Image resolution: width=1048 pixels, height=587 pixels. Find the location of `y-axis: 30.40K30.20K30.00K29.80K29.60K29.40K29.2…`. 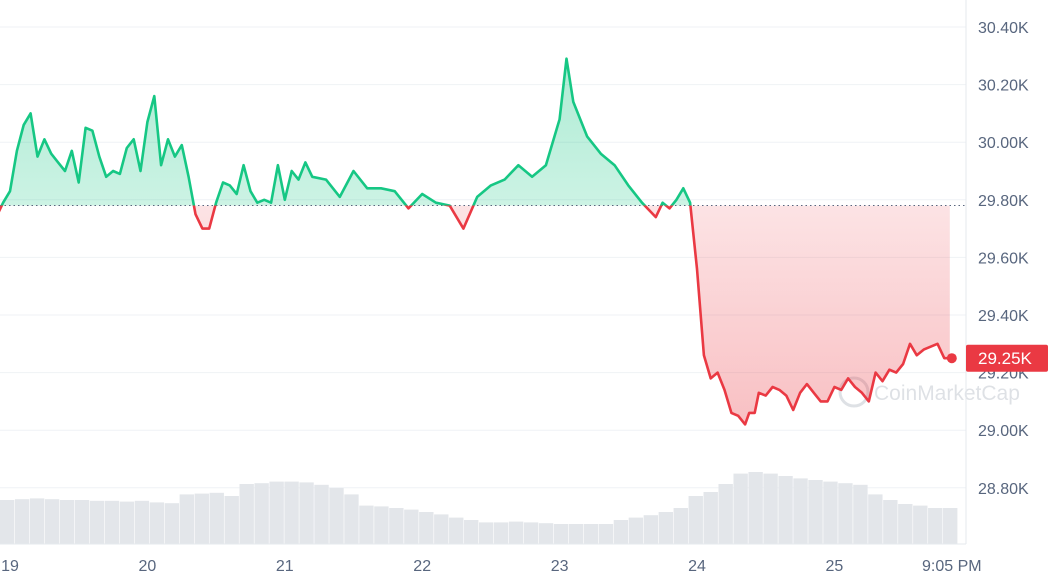

y-axis: 30.40K30.20K30.00K29.80K29.60K29.40K29.2… is located at coordinates (997, 272).